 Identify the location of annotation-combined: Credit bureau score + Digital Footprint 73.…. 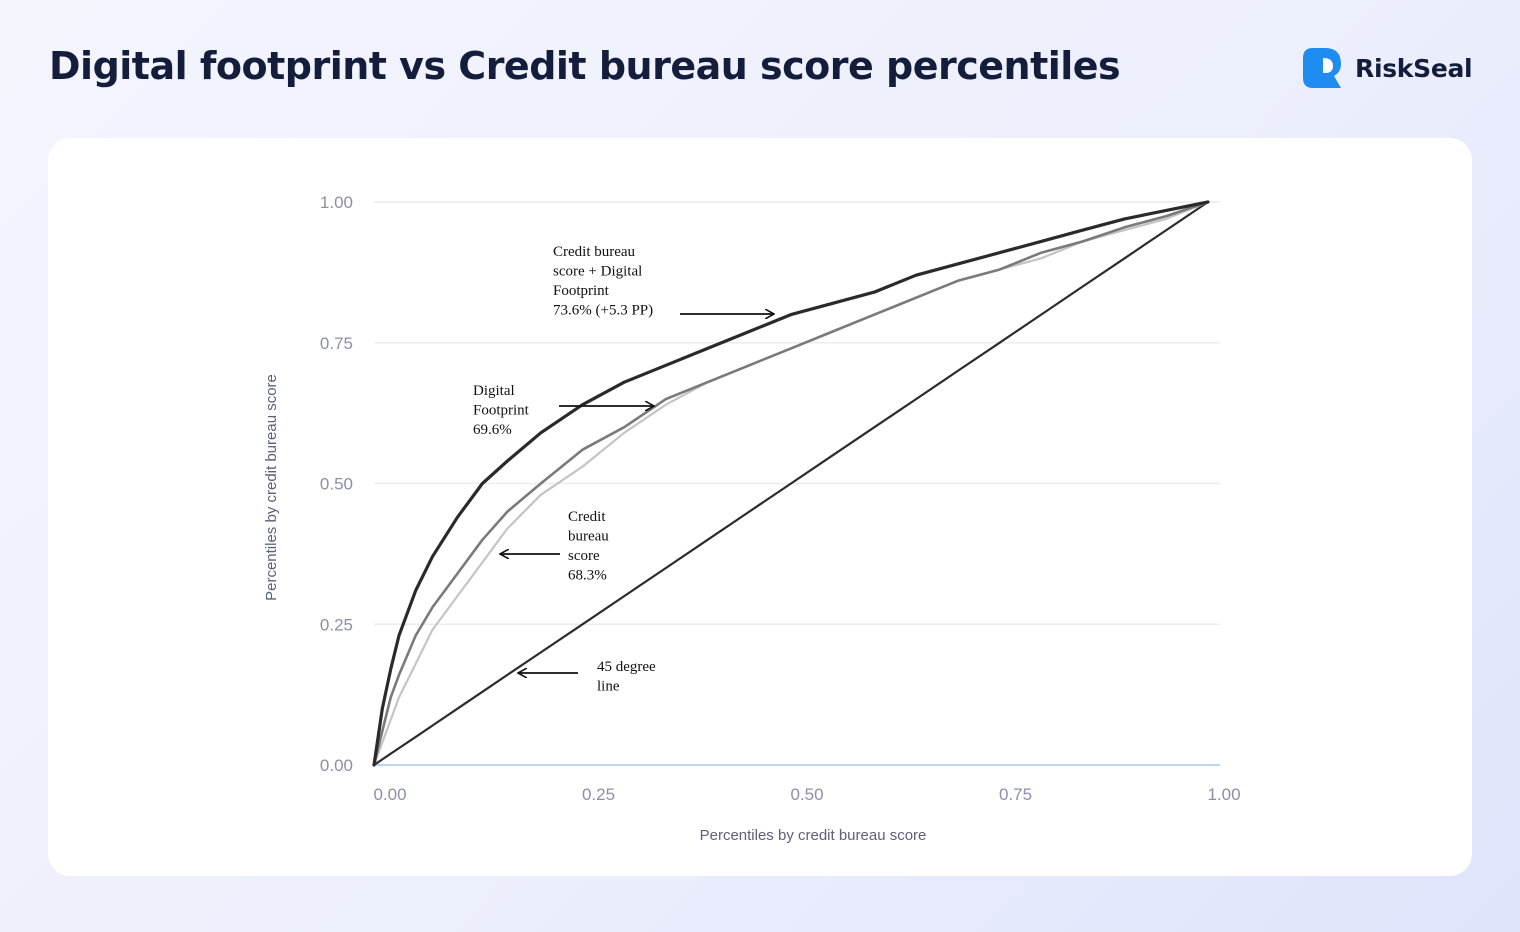
(603, 281).